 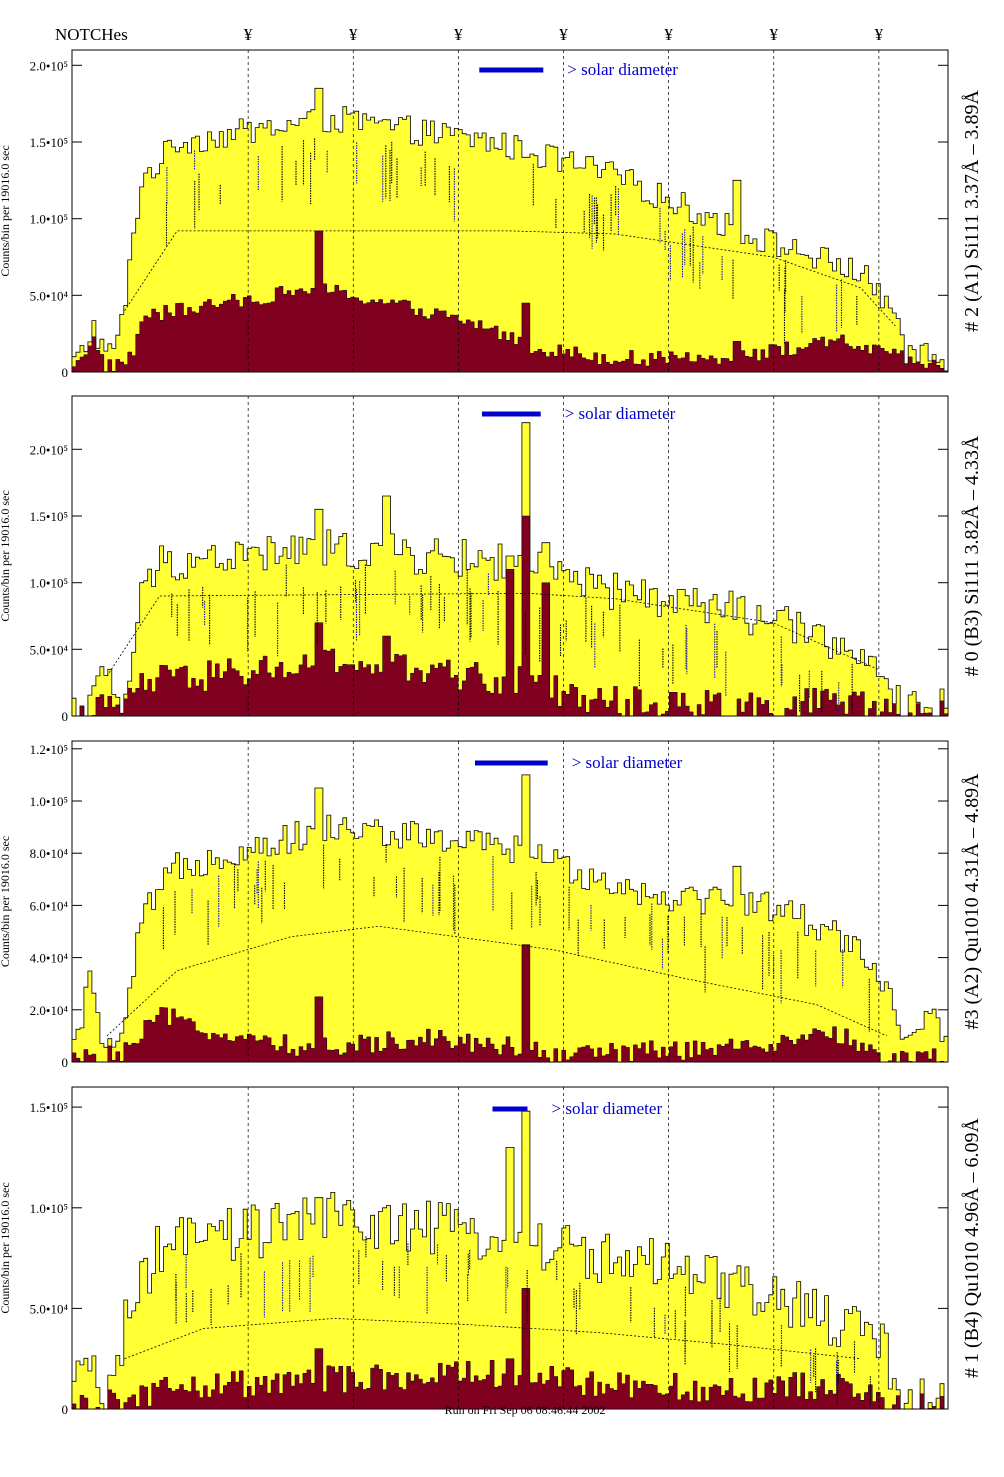 I want to click on y-tick-label-2: 4.0•10⁴, so click(x=49, y=958).